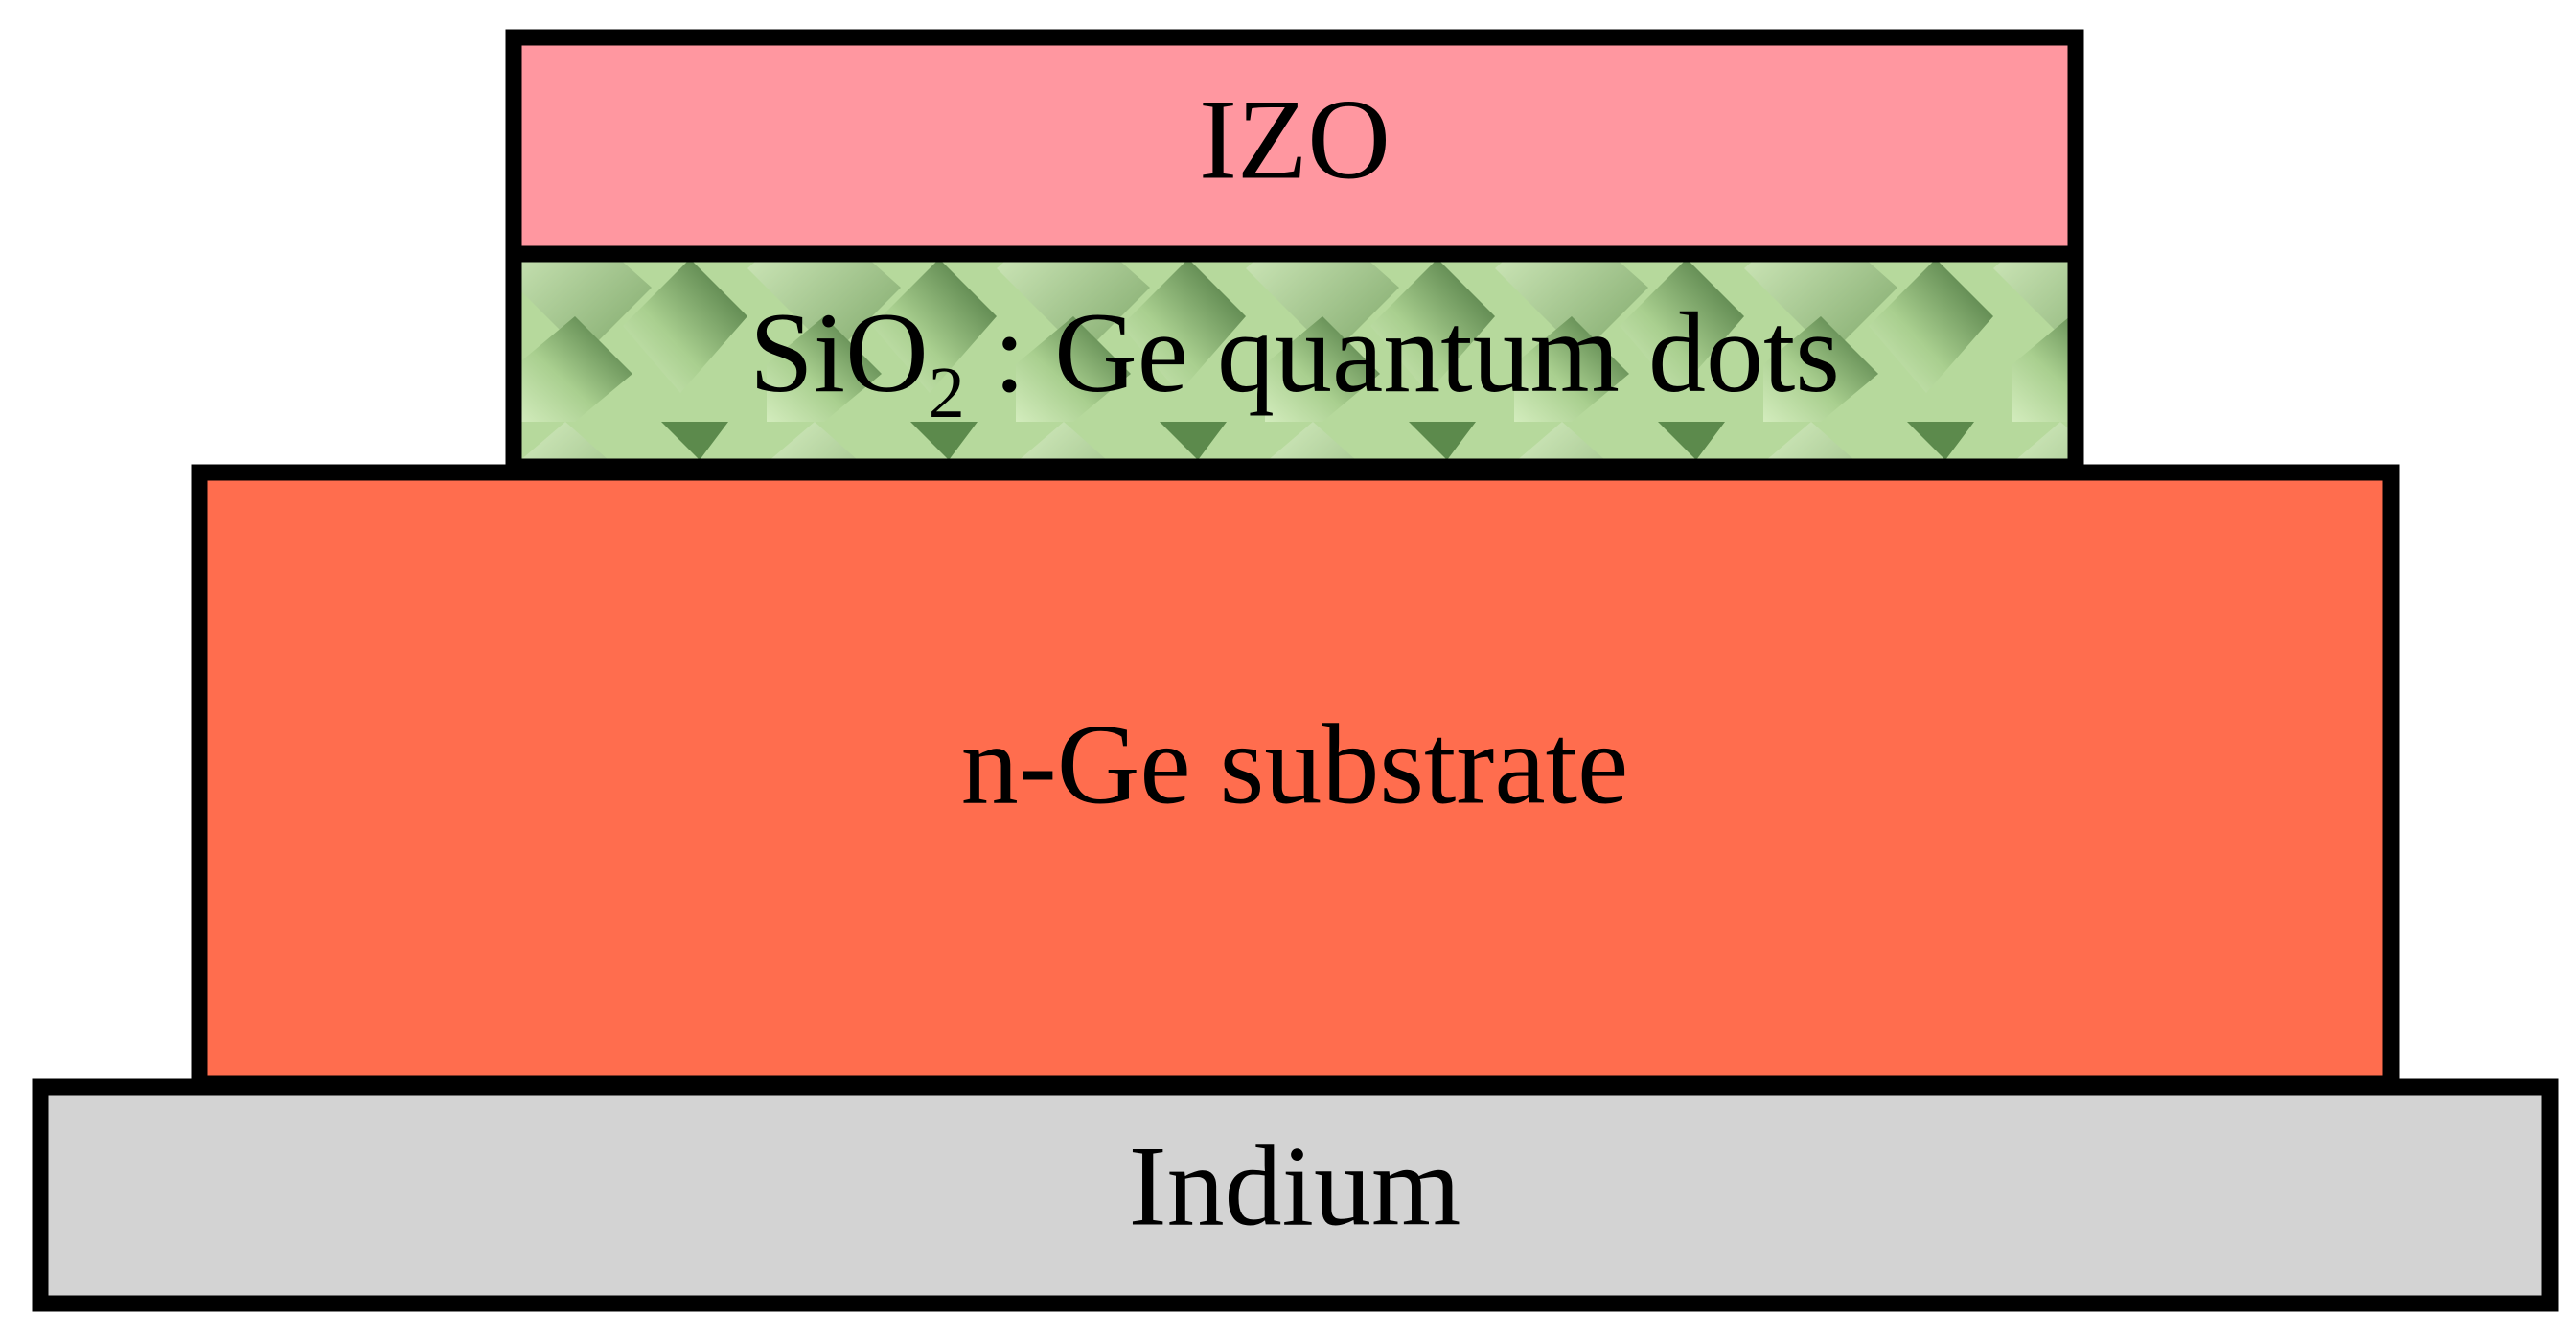 The height and width of the screenshot is (1339, 2576). Describe the element at coordinates (947, 393) in the screenshot. I see `layer-label-subscript: 2` at that location.